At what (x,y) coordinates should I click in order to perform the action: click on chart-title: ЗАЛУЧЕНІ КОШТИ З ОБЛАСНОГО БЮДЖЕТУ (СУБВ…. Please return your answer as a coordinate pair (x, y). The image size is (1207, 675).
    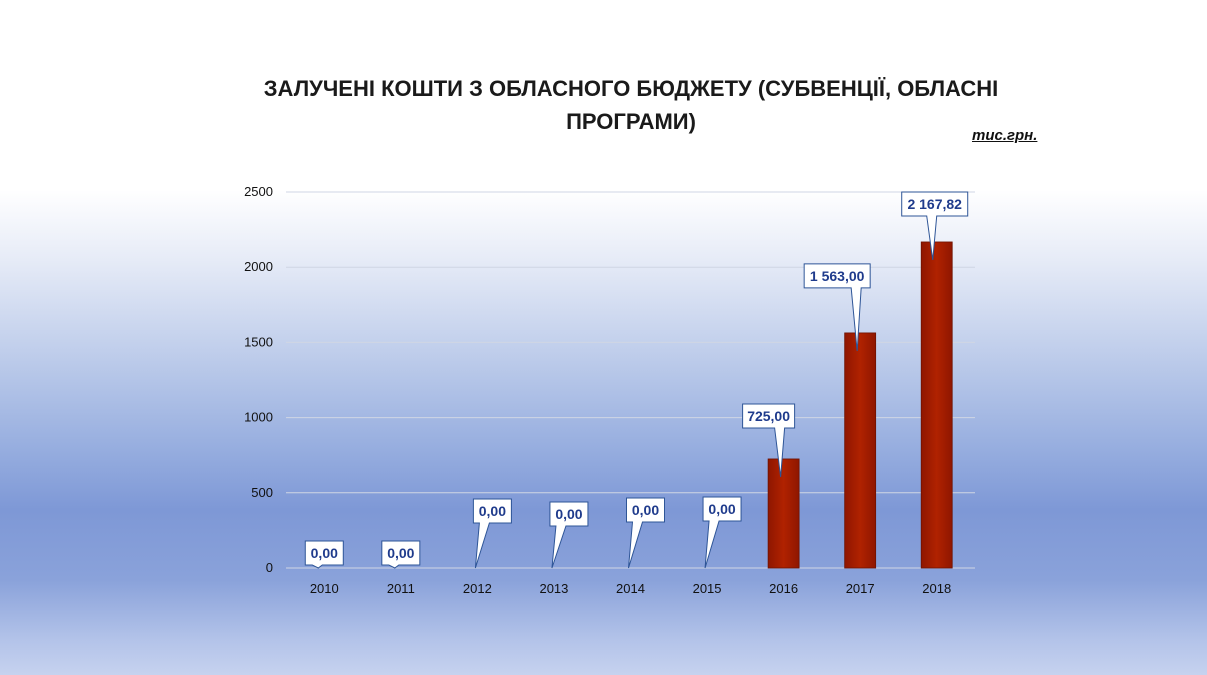
    Looking at the image, I should click on (631, 105).